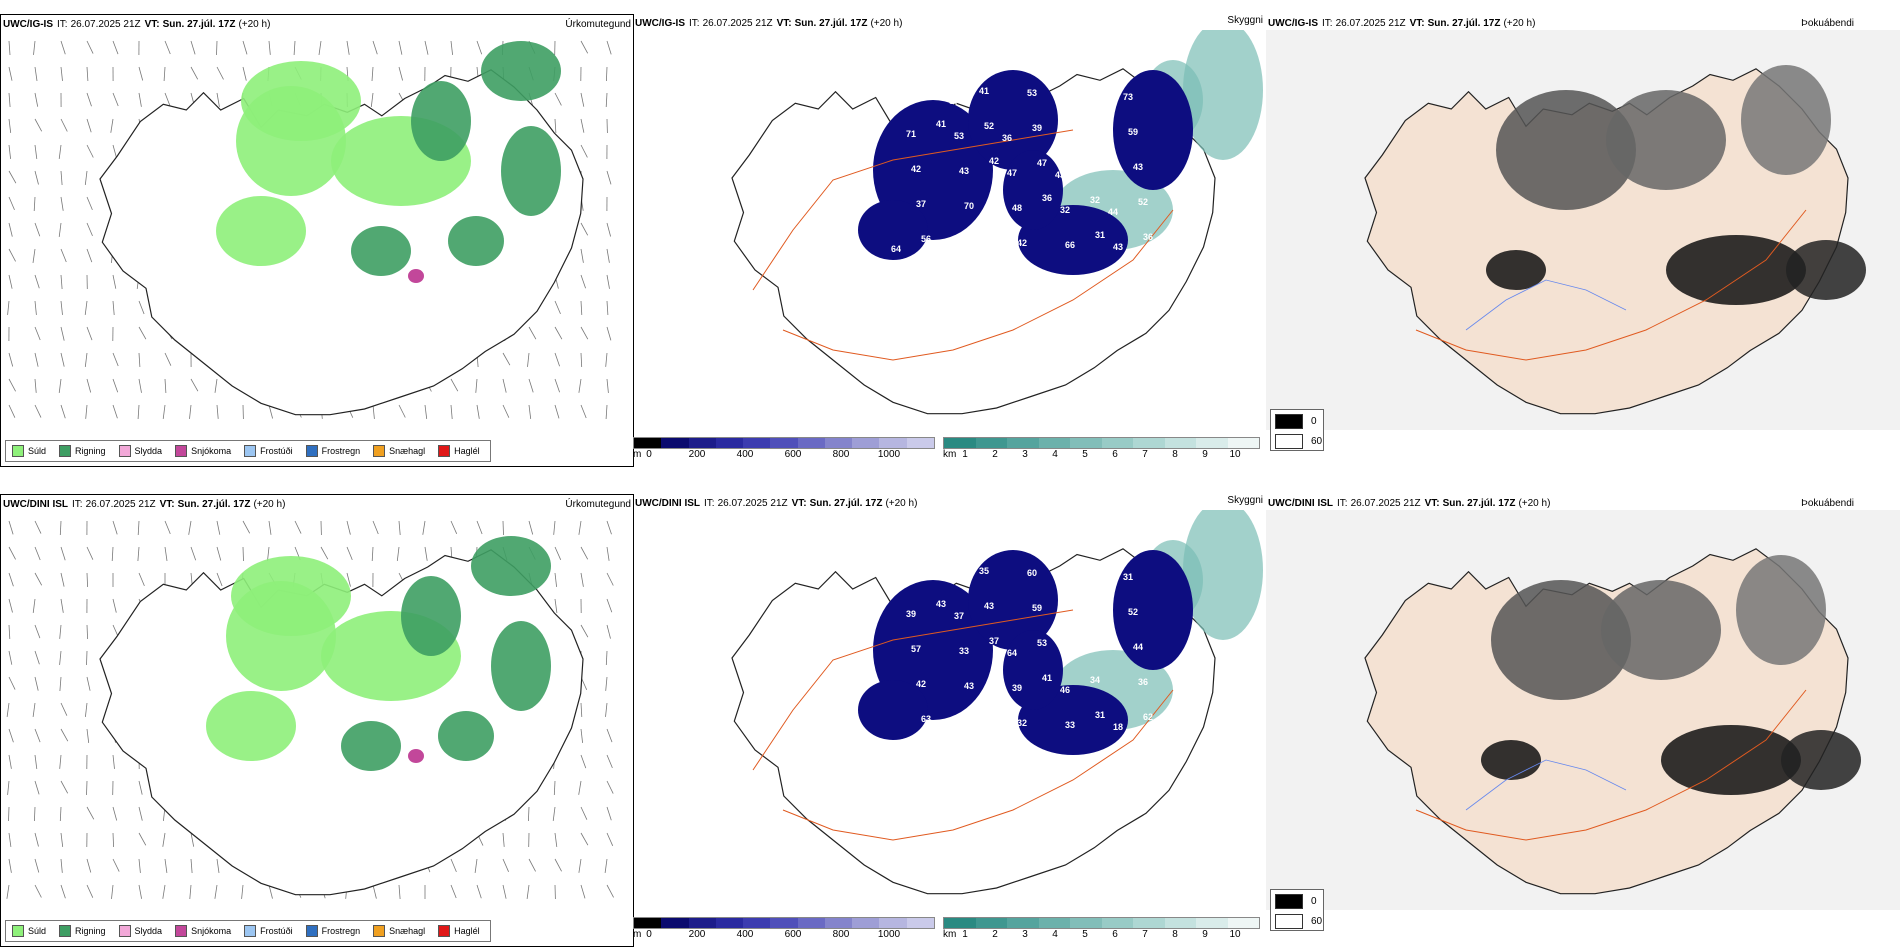 This screenshot has width=1900, height=950. I want to click on ceiling-value-label: 18, so click(1118, 727).